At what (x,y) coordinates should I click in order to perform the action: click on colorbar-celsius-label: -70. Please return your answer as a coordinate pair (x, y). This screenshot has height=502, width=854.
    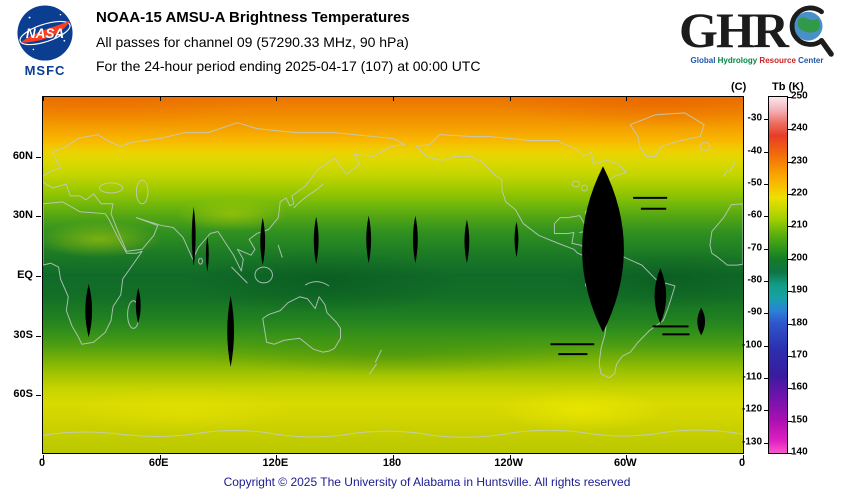
    Looking at the image, I should click on (754, 248).